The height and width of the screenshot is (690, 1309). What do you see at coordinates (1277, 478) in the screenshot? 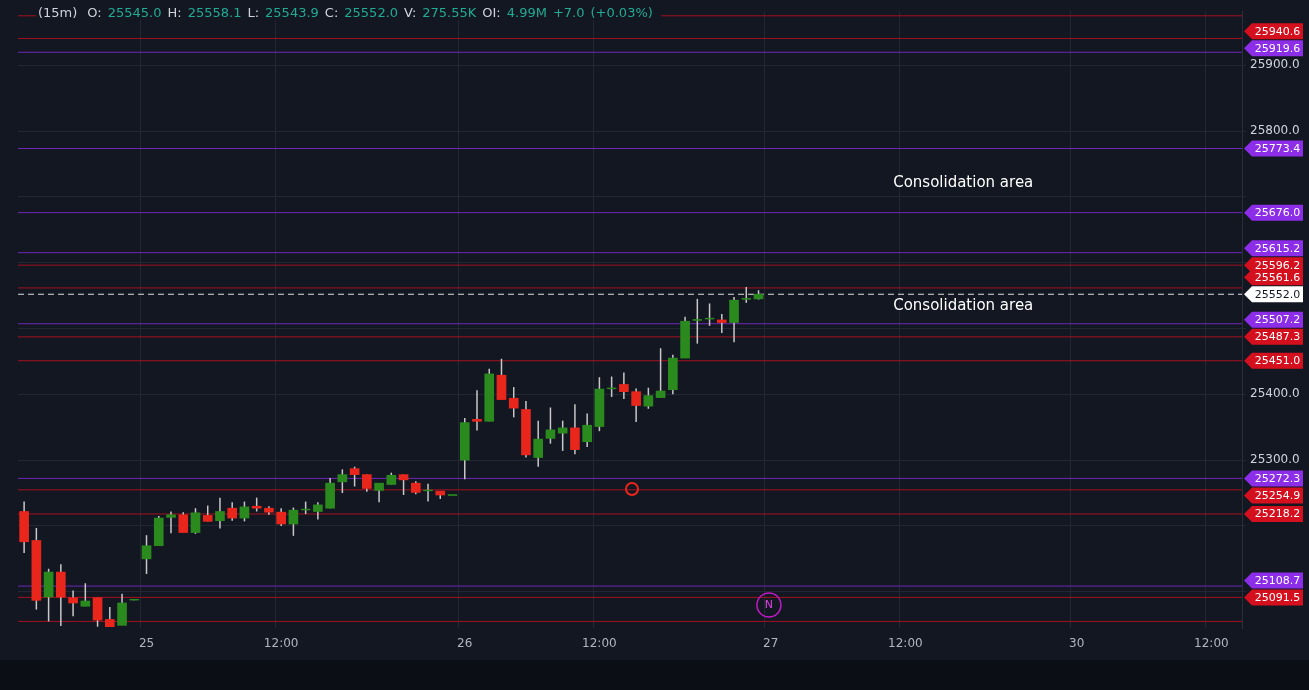
I see `ref-line-label: 25272.3` at bounding box center [1277, 478].